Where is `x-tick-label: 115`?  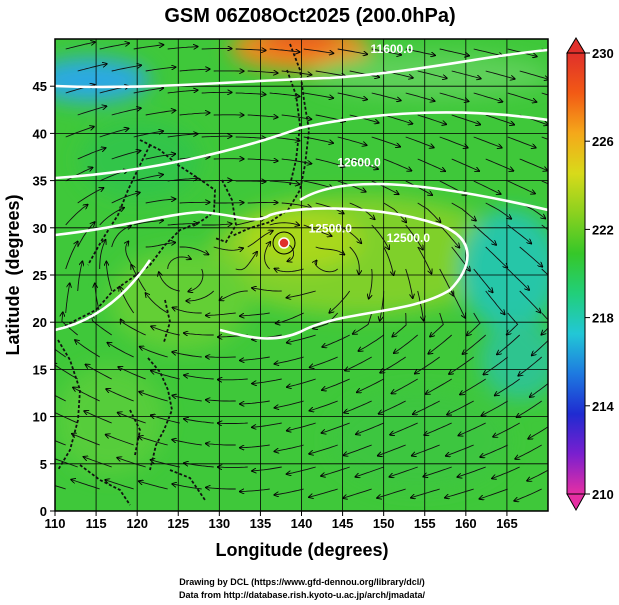 x-tick-label: 115 is located at coordinates (96, 523).